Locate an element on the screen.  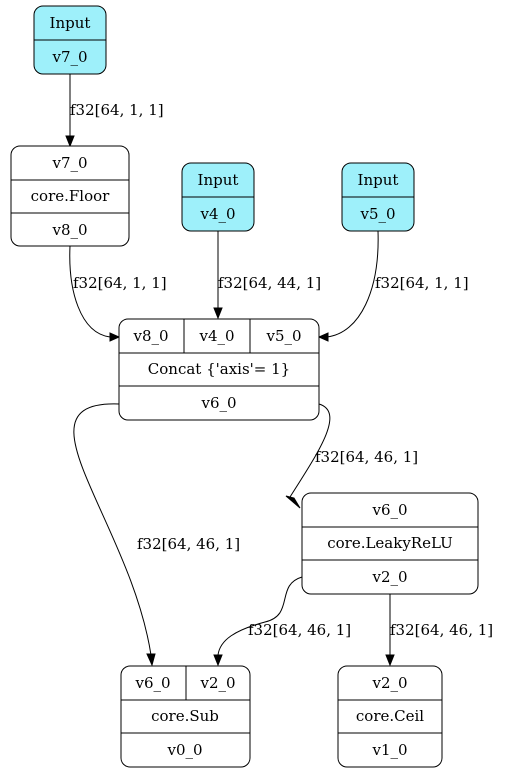
node-op: core.Ceil is located at coordinates (390, 716).